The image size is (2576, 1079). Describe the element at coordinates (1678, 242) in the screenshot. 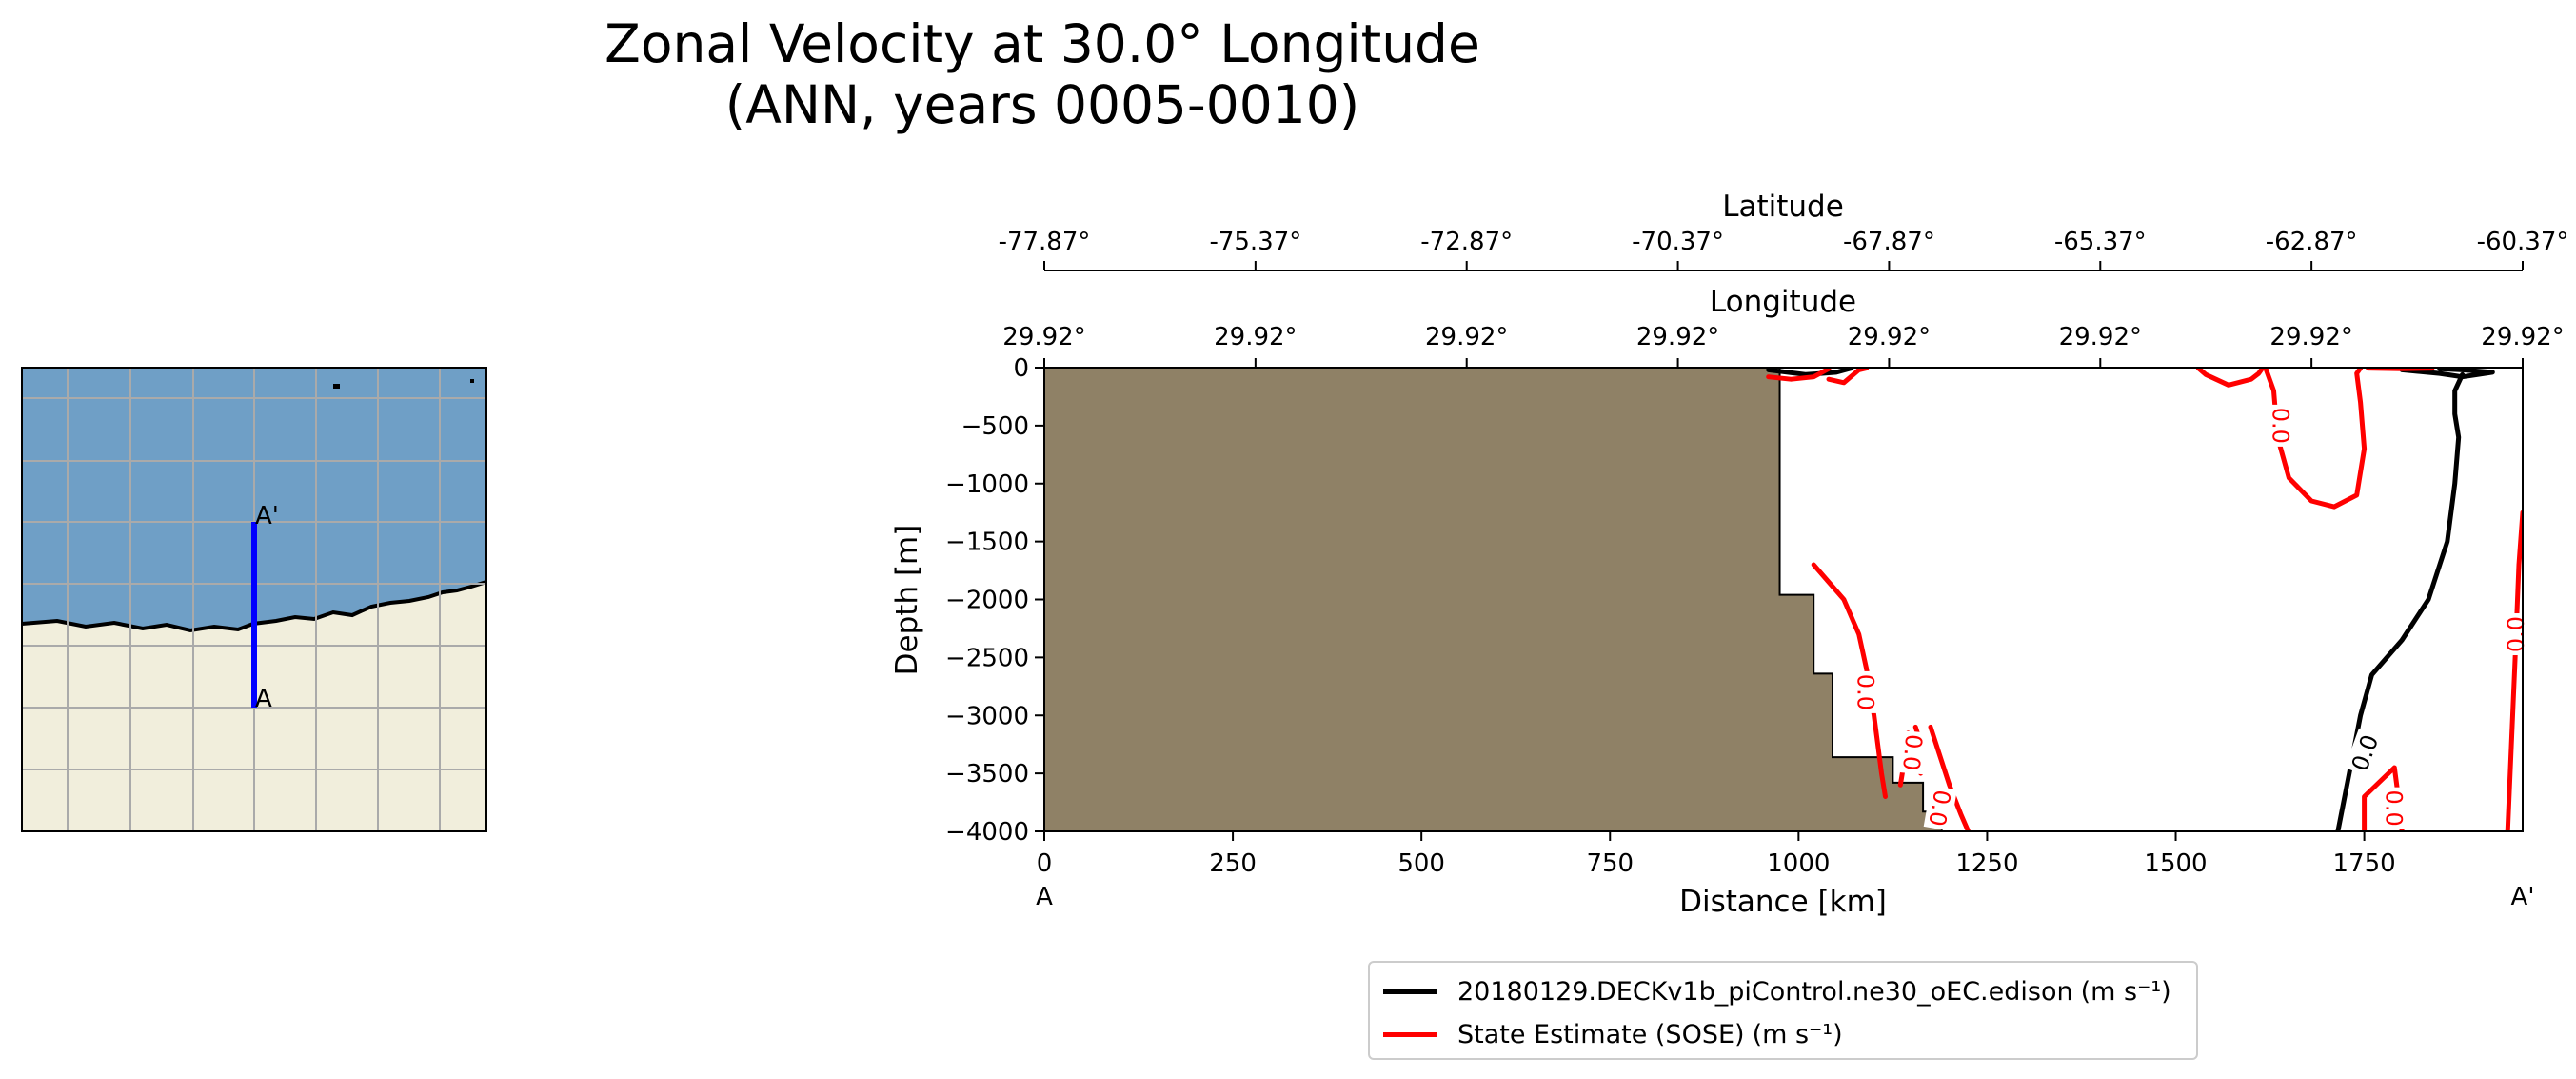

I see `latitude-tick-label: -70.37°` at that location.